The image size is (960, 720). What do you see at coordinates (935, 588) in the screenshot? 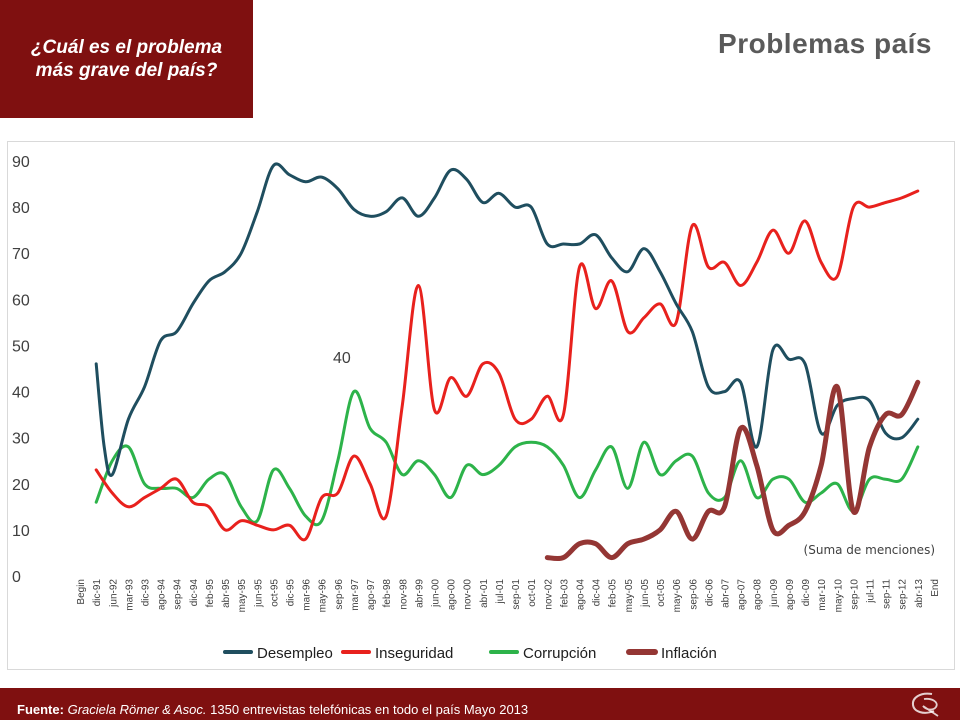
I see `x-tick-label: End` at bounding box center [935, 588].